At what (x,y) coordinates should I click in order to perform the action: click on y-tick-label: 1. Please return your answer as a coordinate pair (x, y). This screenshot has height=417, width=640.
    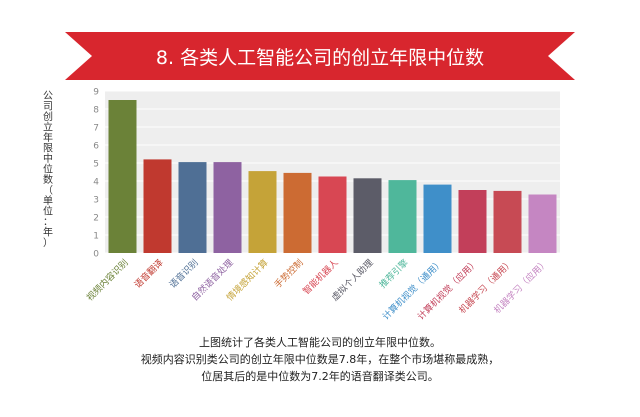
    Looking at the image, I should click on (96, 237).